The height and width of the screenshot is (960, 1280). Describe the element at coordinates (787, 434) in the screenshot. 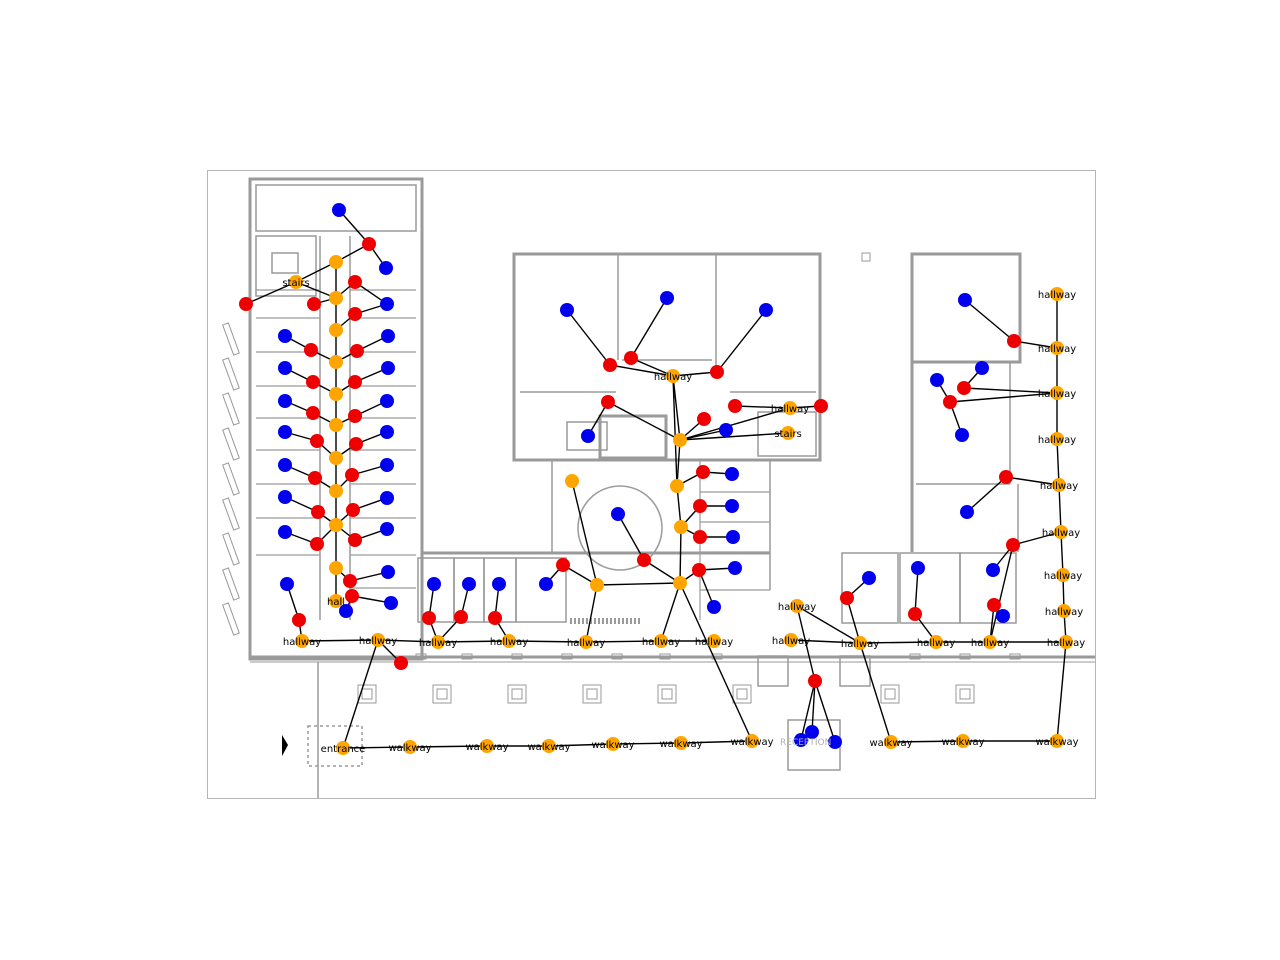

I see `node-label: stairs` at that location.